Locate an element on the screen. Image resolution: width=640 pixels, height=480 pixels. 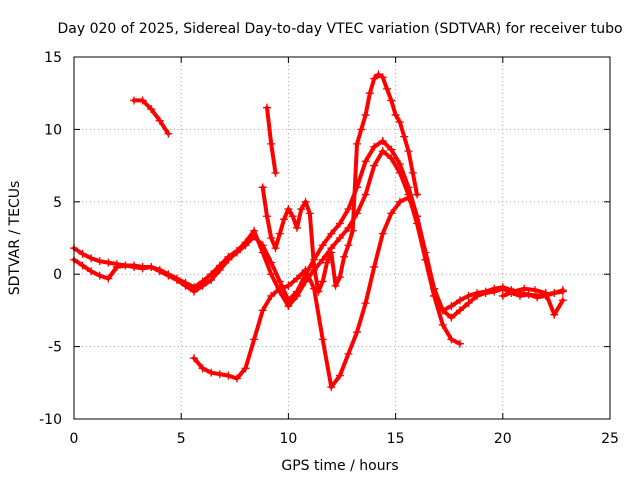
series-s4 is located at coordinates (340, 183).